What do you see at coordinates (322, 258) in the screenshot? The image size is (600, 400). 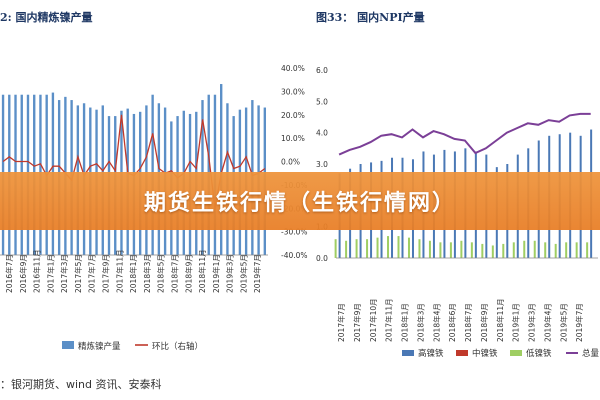 I see `chart2-y-tick: 0.0` at bounding box center [322, 258].